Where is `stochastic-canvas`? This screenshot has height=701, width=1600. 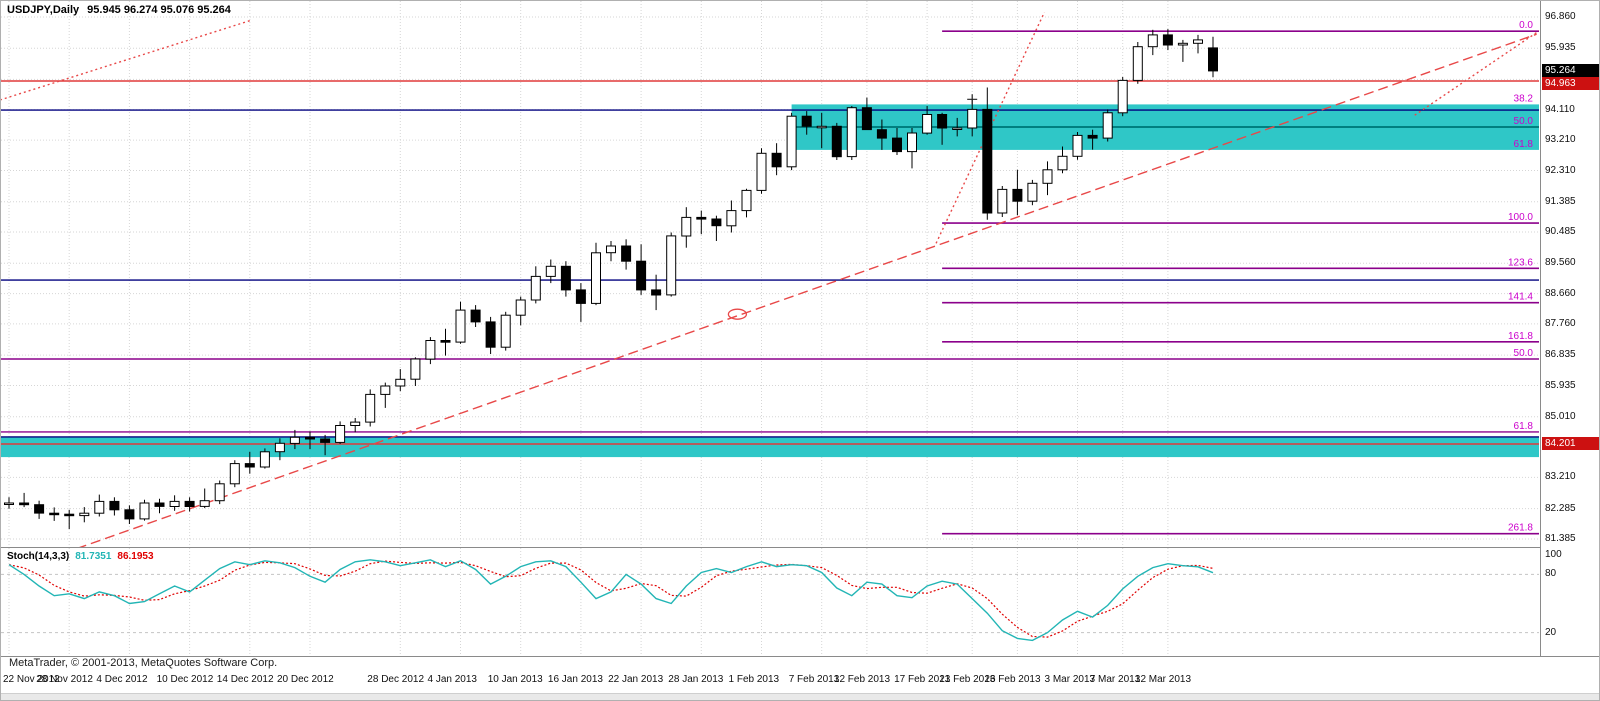
stochastic-canvas is located at coordinates (770, 602).